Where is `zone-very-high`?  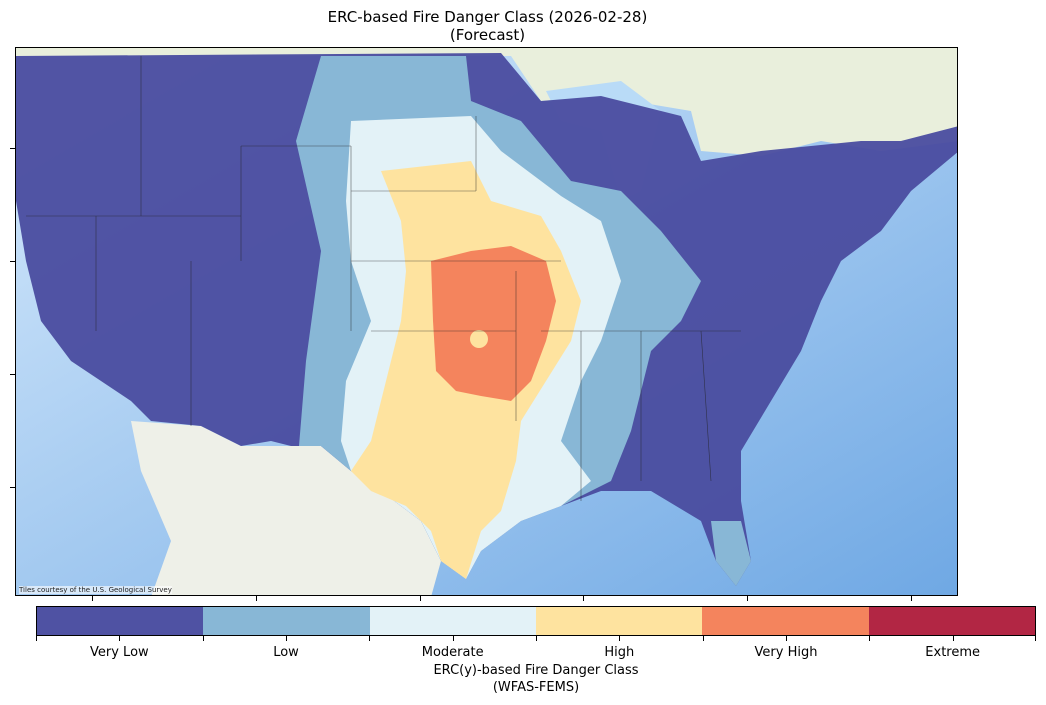
zone-very-high is located at coordinates (493, 323).